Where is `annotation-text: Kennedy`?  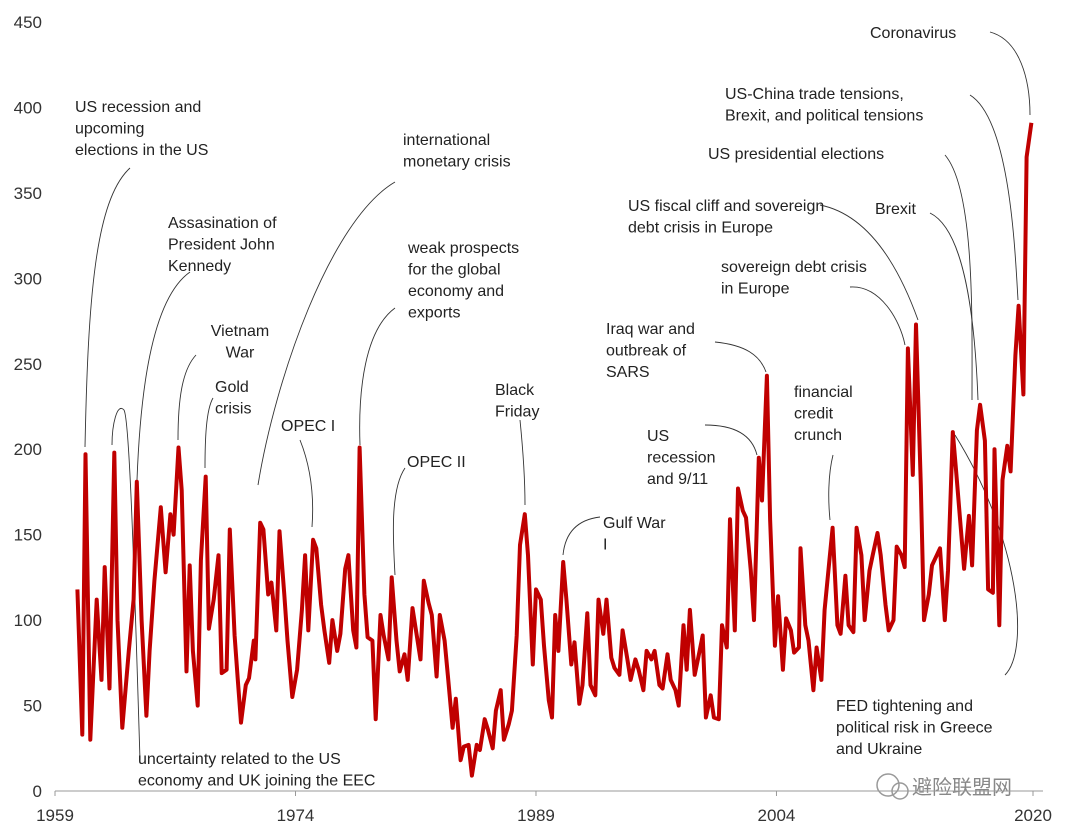 annotation-text: Kennedy is located at coordinates (199, 266).